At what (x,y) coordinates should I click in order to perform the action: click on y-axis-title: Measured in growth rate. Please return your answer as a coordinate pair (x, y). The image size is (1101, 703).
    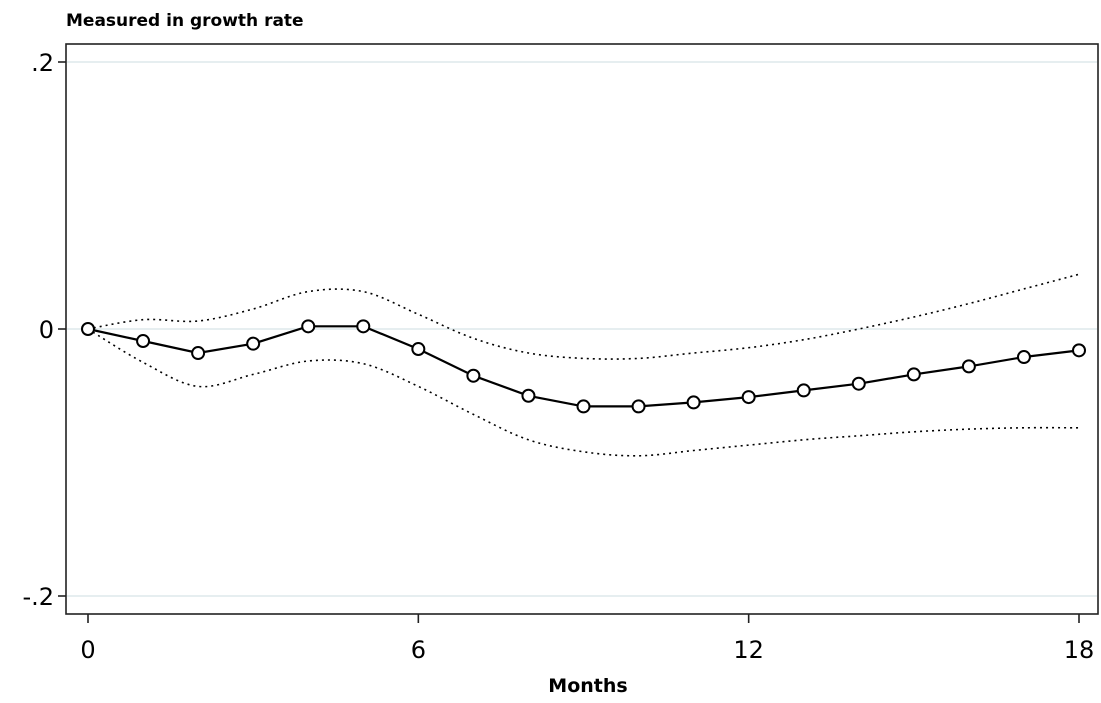
    Looking at the image, I should click on (185, 21).